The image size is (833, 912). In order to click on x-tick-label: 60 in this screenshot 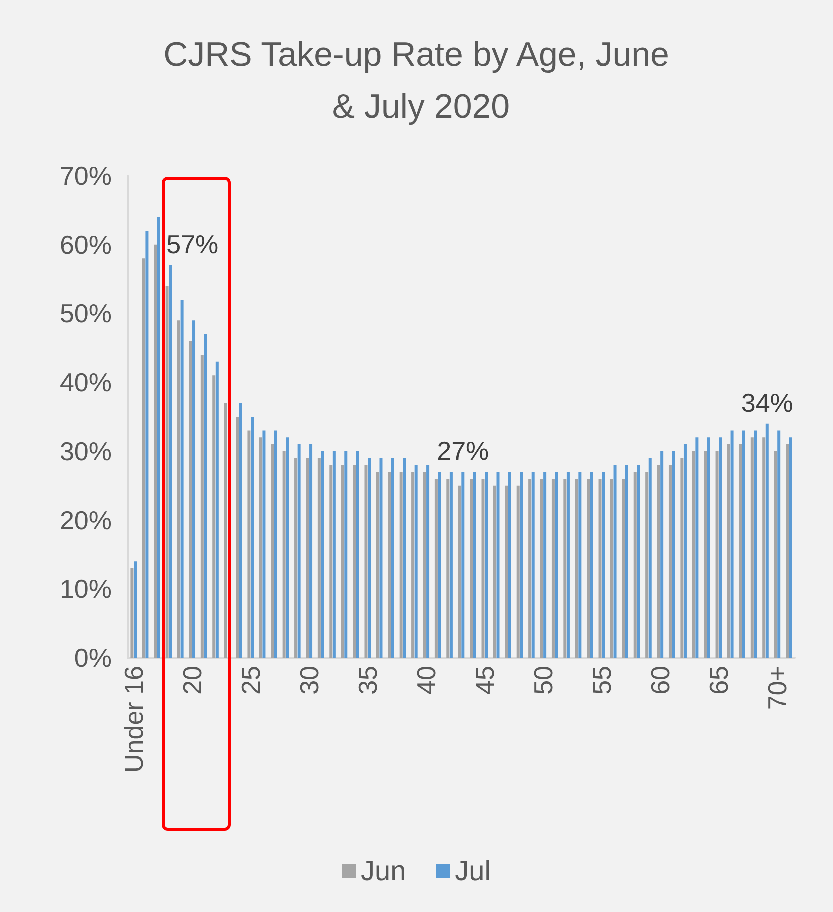, I will do `click(660, 680)`.